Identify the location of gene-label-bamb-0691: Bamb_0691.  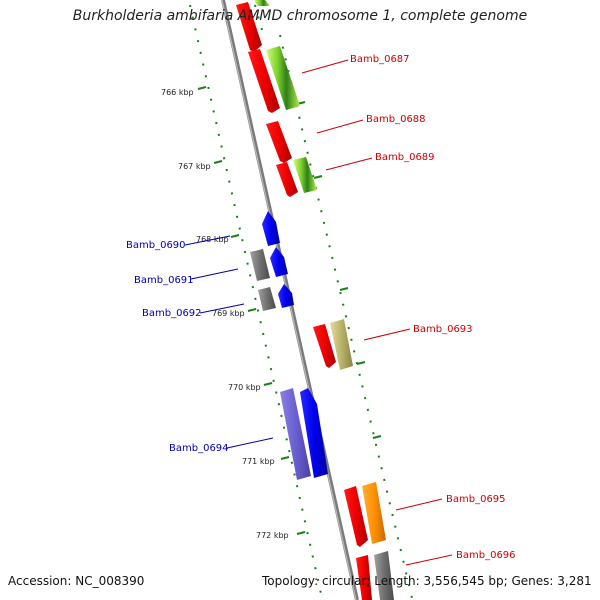
(164, 280).